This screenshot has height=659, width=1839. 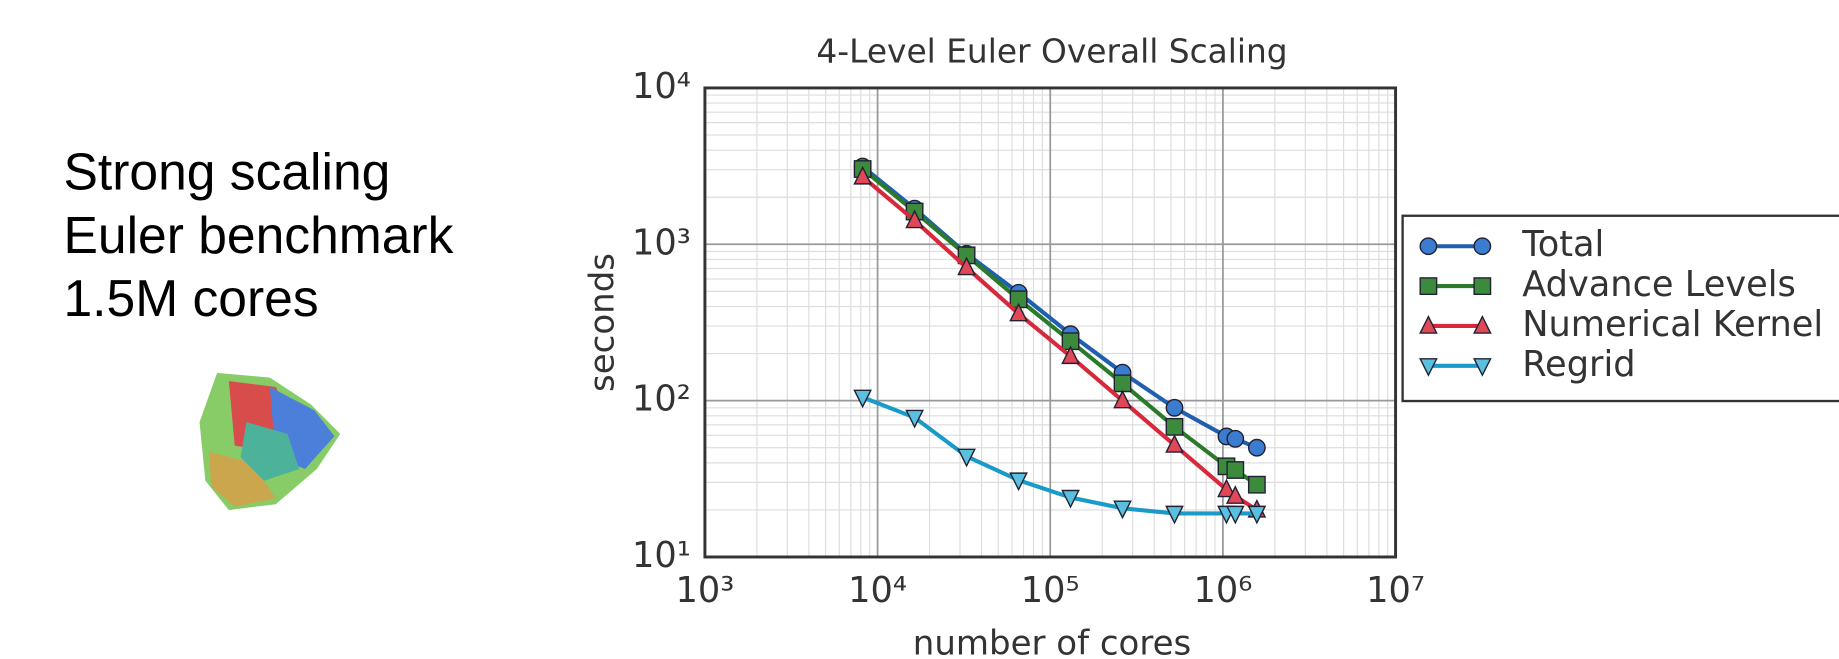 I want to click on x-tick-label: 10⁷, so click(x=1395, y=590).